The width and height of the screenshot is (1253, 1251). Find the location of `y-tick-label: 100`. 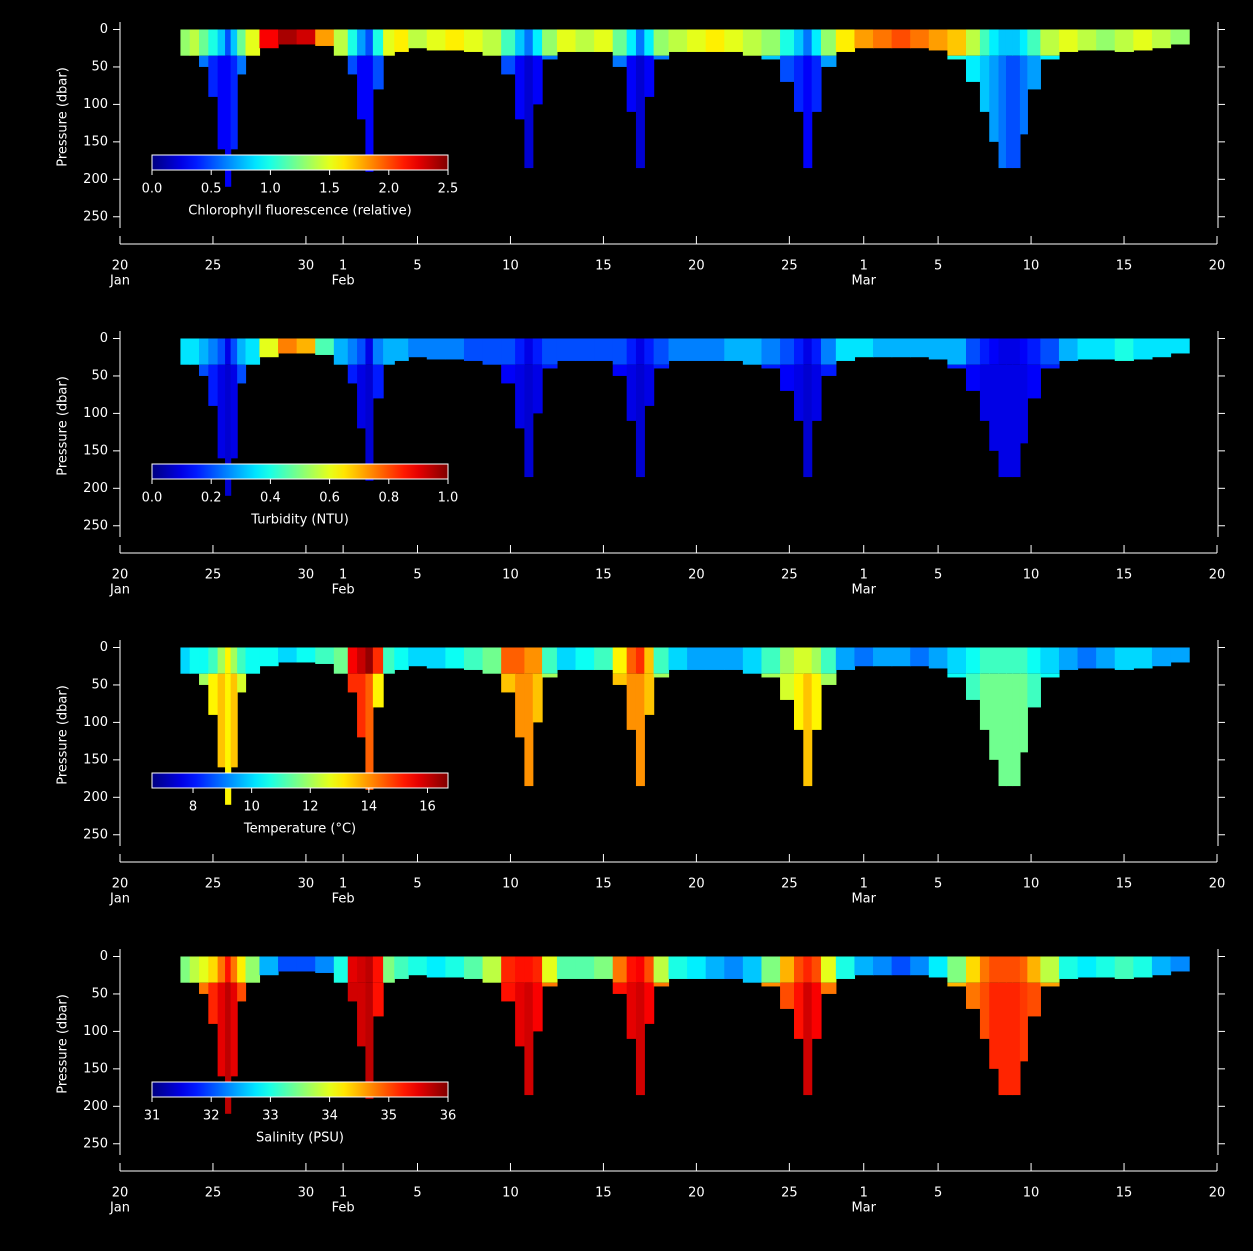

y-tick-label: 100 is located at coordinates (95, 413).